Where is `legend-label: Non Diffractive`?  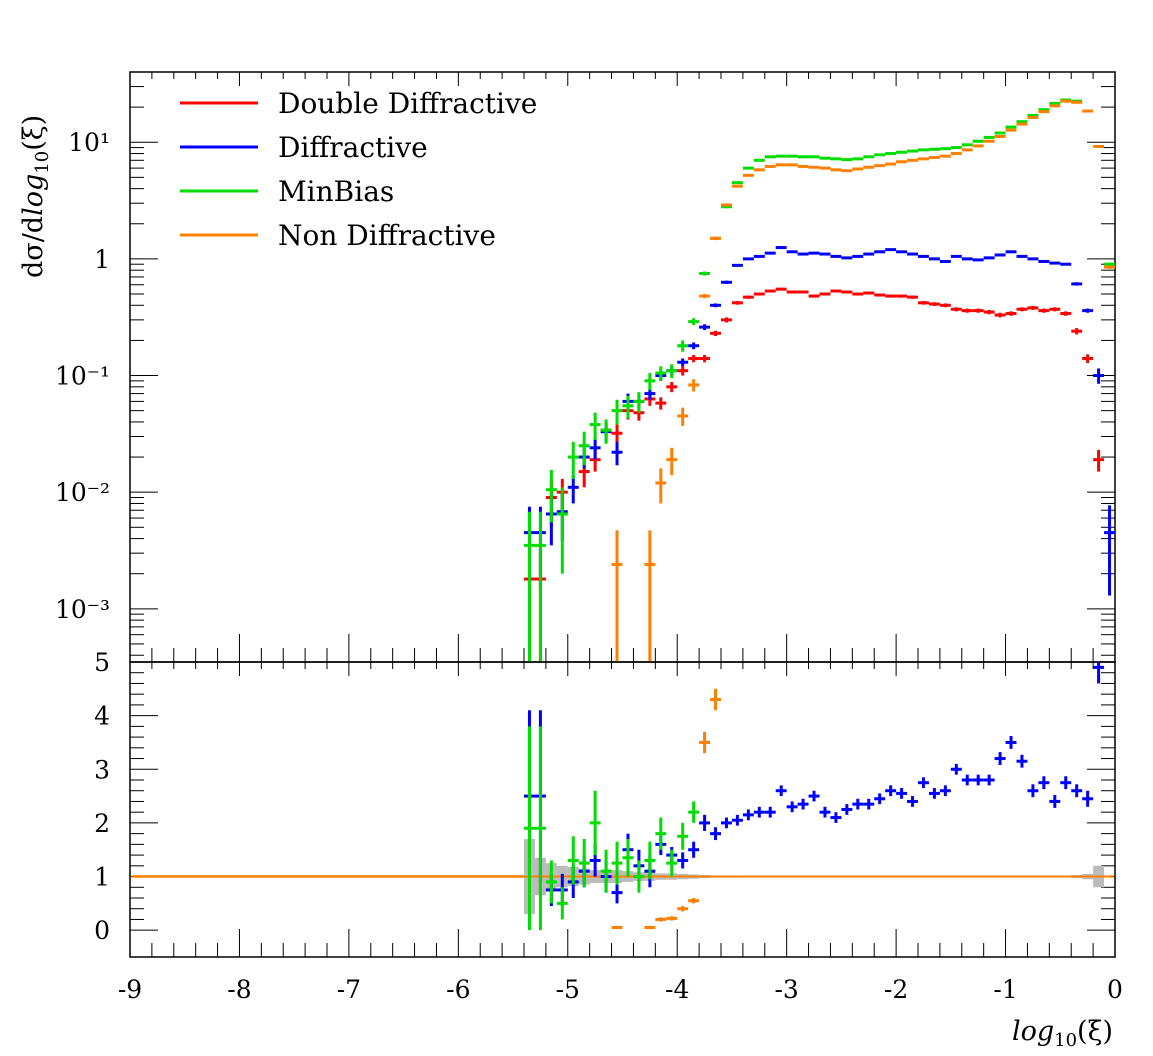
legend-label: Non Diffractive is located at coordinates (387, 235).